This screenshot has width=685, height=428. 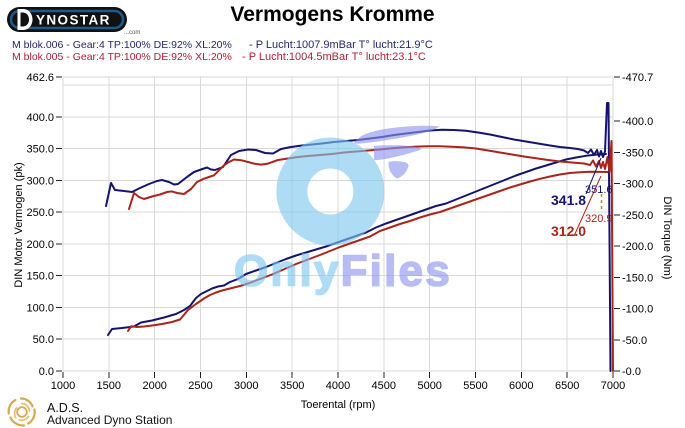 What do you see at coordinates (292, 386) in the screenshot?
I see `svg-text: 3500` at bounding box center [292, 386].